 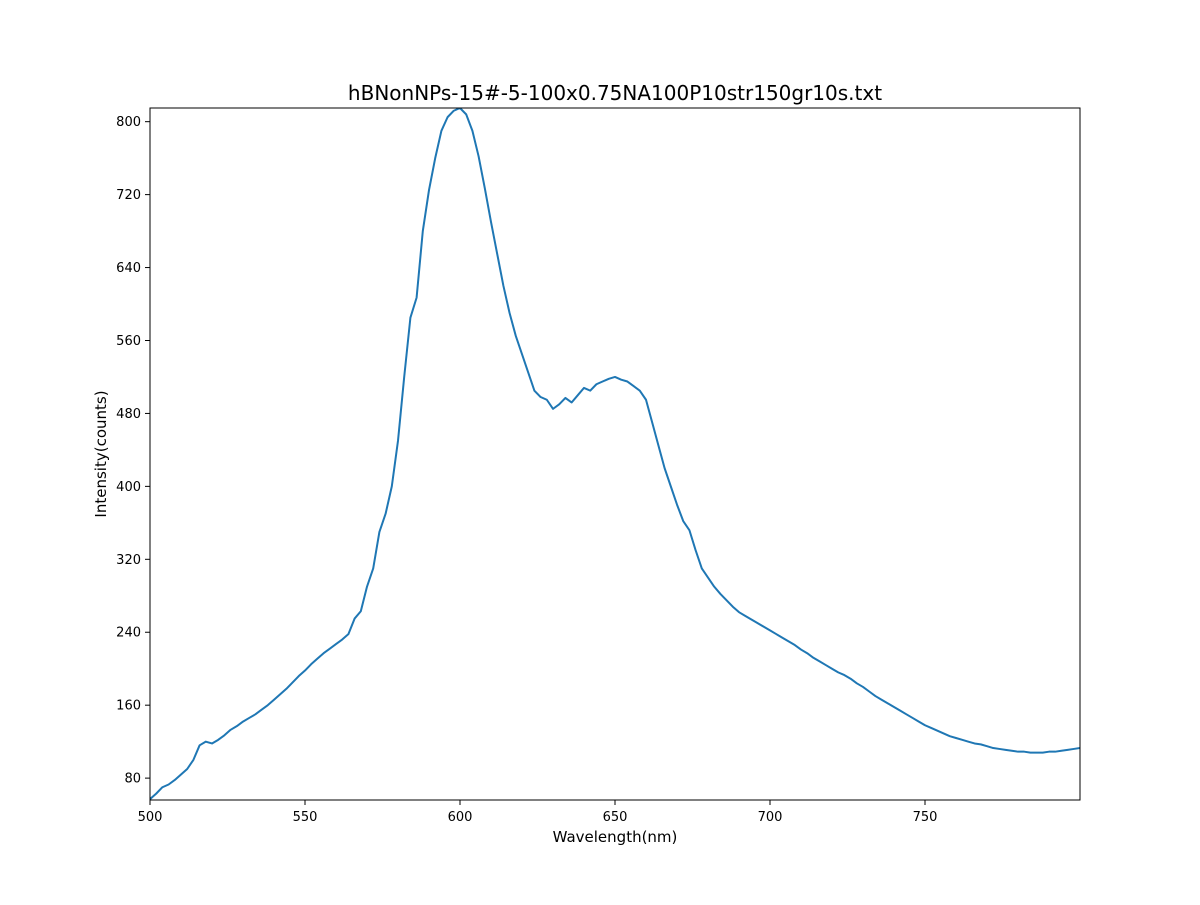 I want to click on y-tick-label-560: 560, so click(x=128, y=341).